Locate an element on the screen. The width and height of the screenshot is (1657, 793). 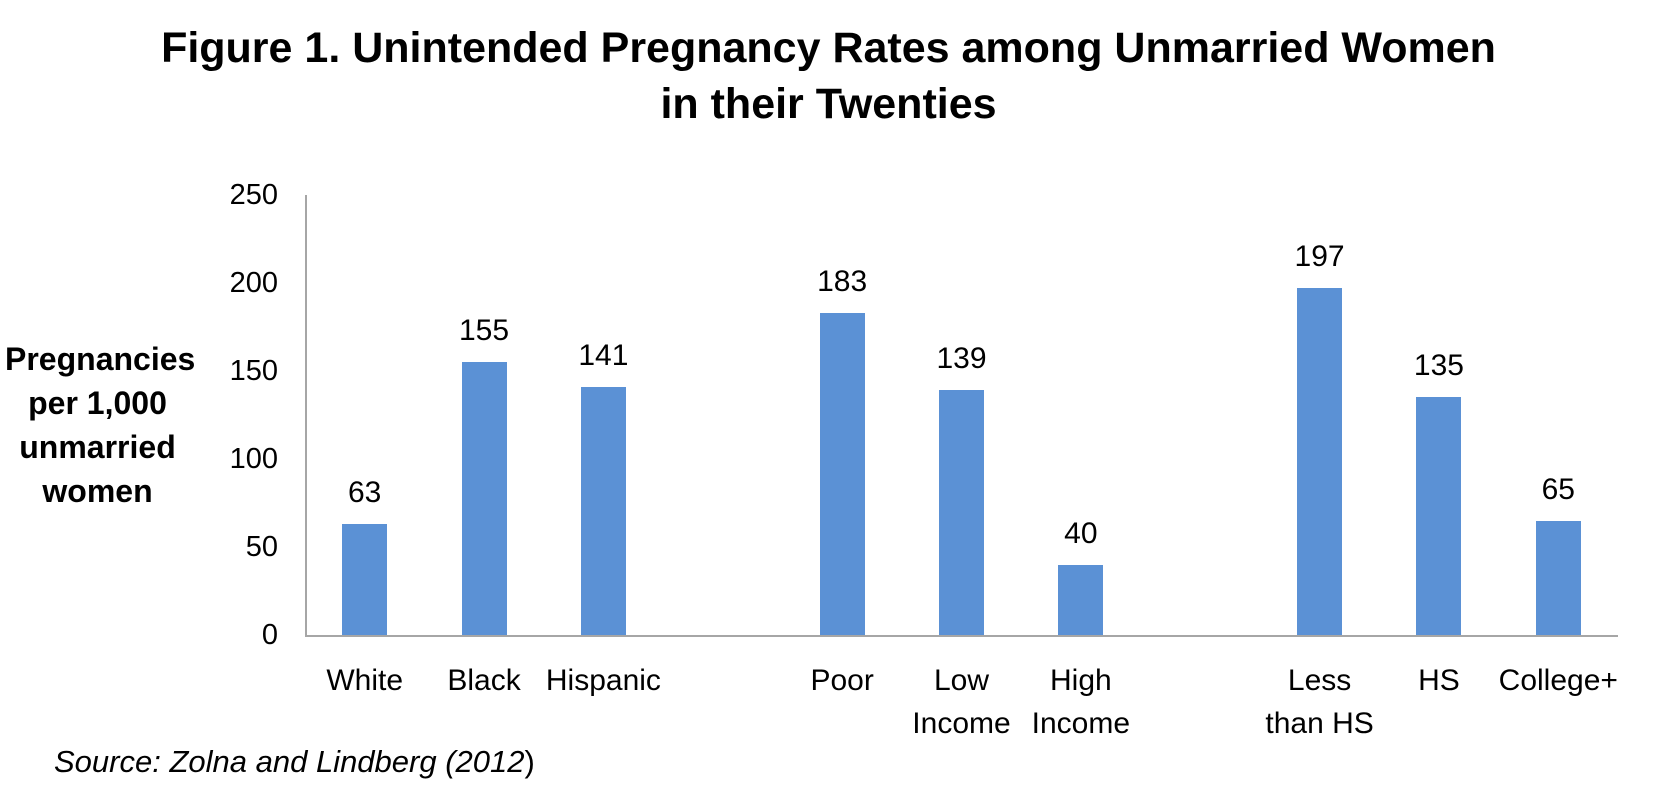
bar-value-label: 40 is located at coordinates (1081, 533).